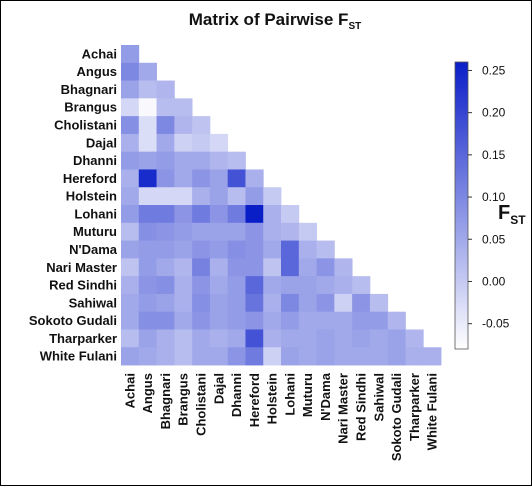 The width and height of the screenshot is (532, 487). I want to click on row-label: Lohani, so click(95, 213).